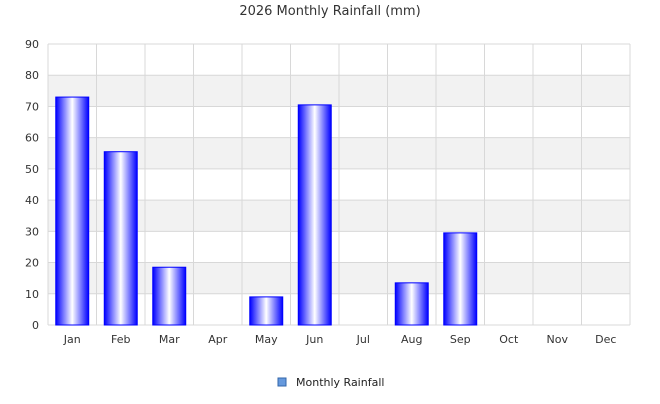 This screenshot has width=660, height=404. I want to click on y-tick-label: 0, so click(35, 325).